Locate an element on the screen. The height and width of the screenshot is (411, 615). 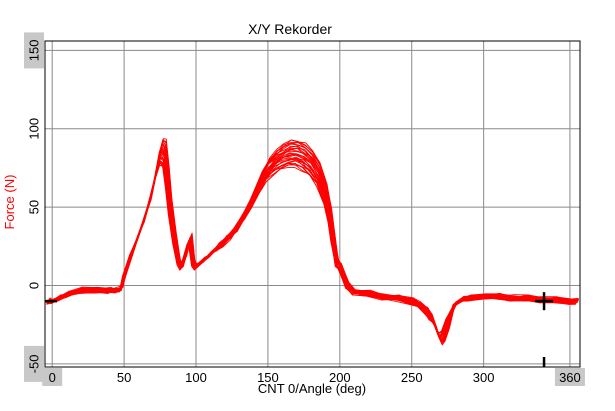
y-tick-label: 100 is located at coordinates (34, 129).